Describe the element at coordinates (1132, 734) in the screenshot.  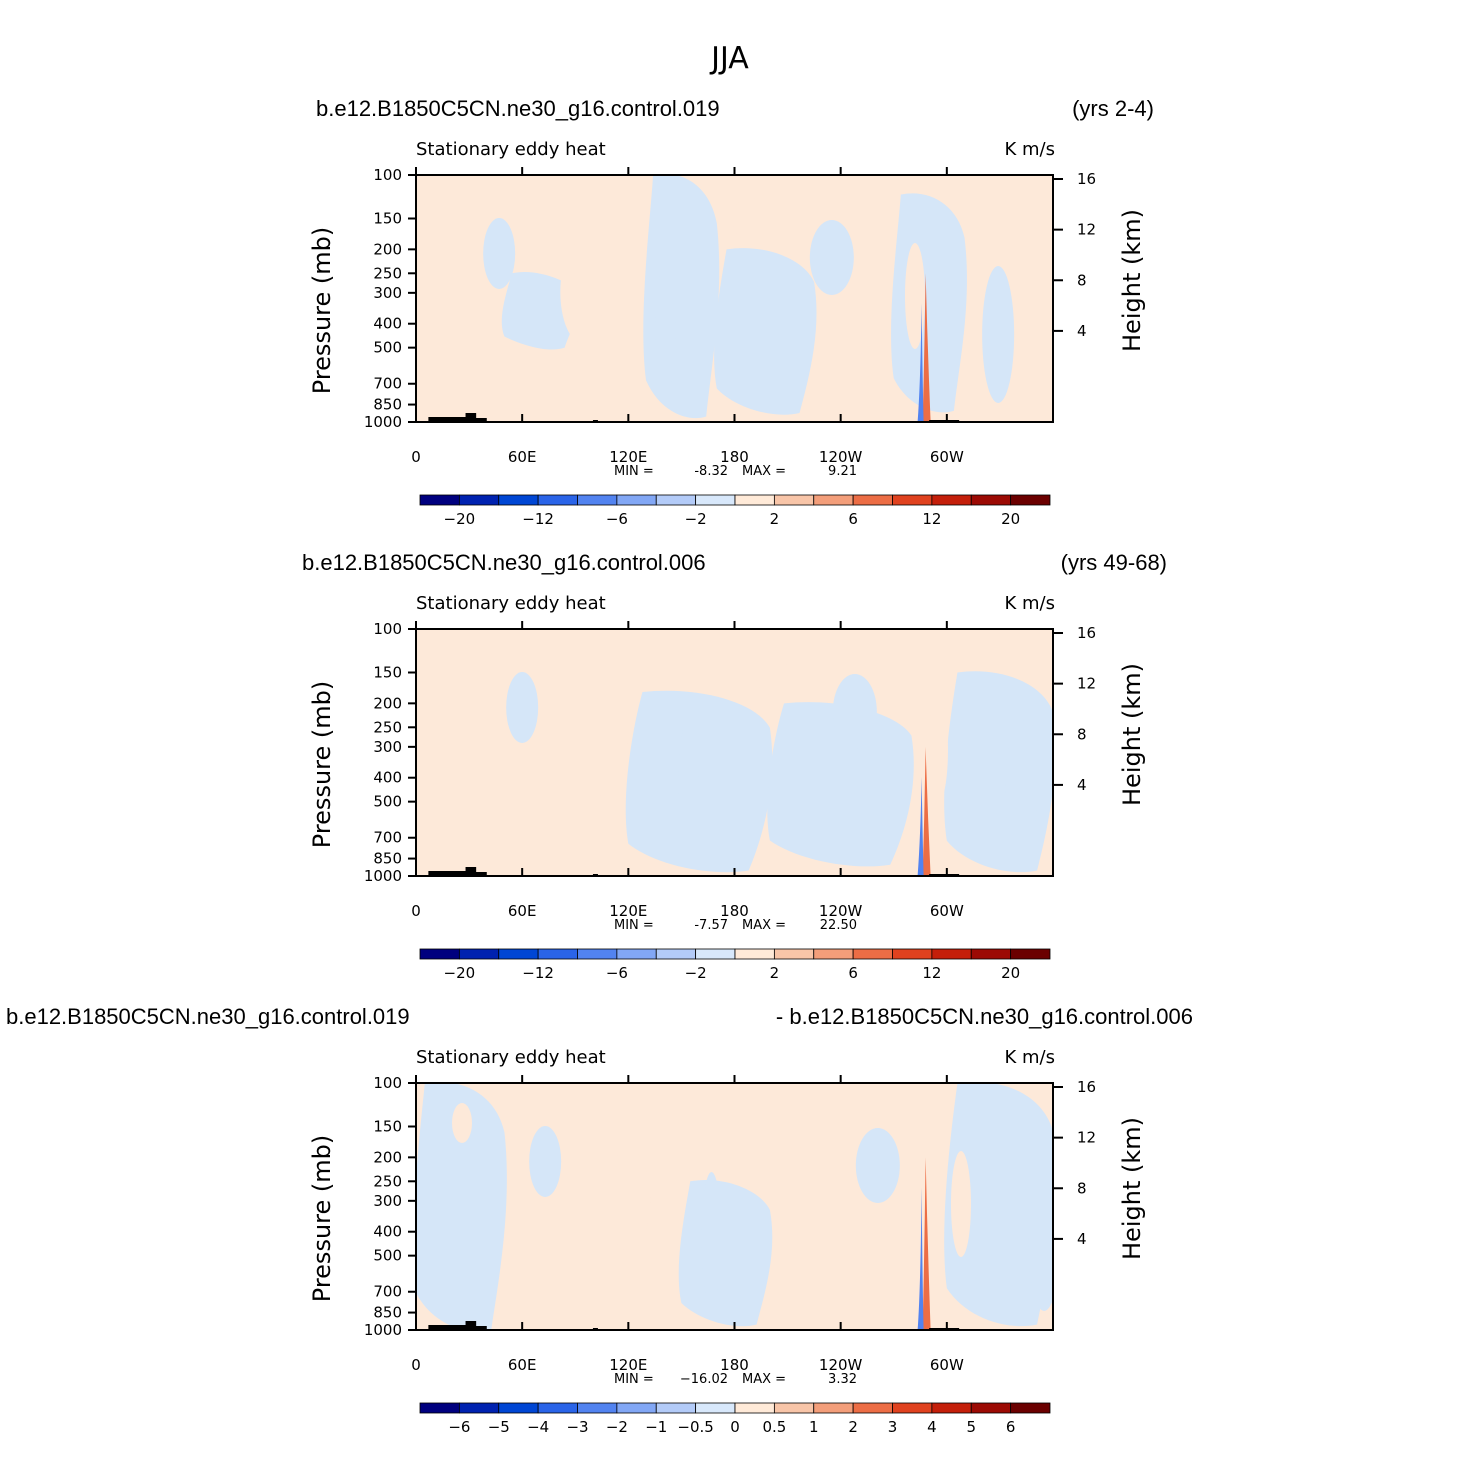
I see `y-axis-label-right: Height (km)` at that location.